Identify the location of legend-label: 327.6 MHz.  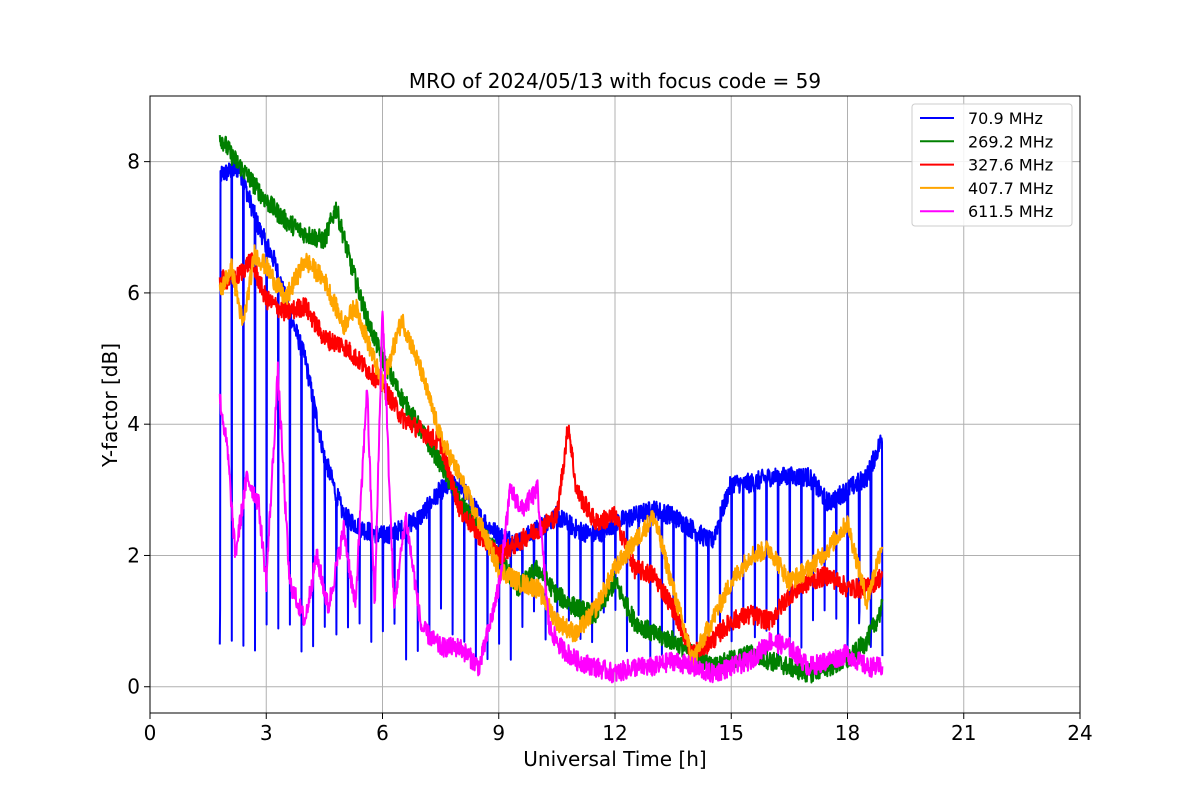
(1010, 165).